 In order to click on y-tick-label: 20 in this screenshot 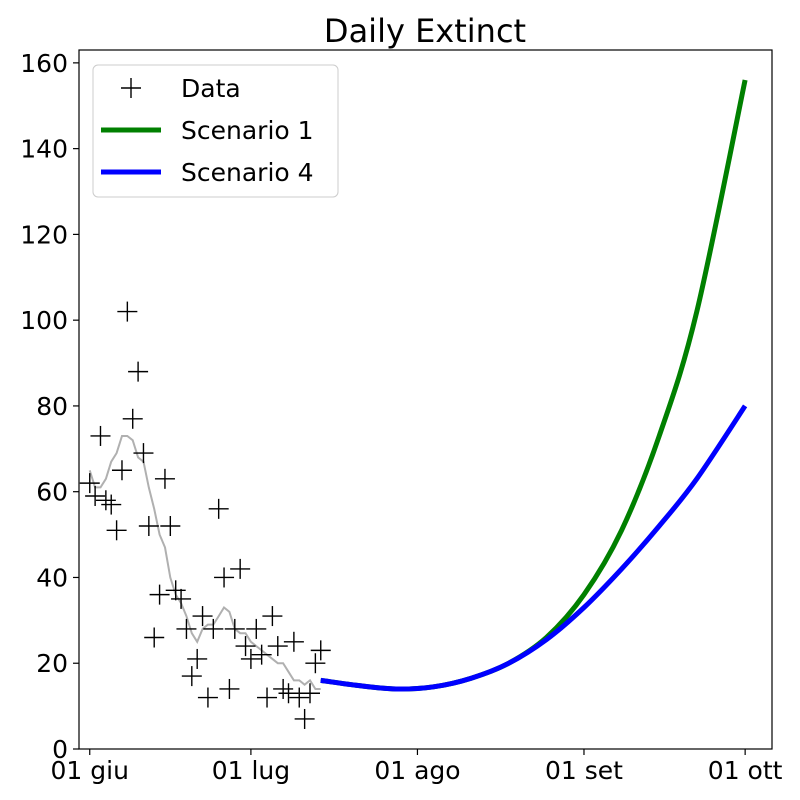, I will do `click(52, 663)`.